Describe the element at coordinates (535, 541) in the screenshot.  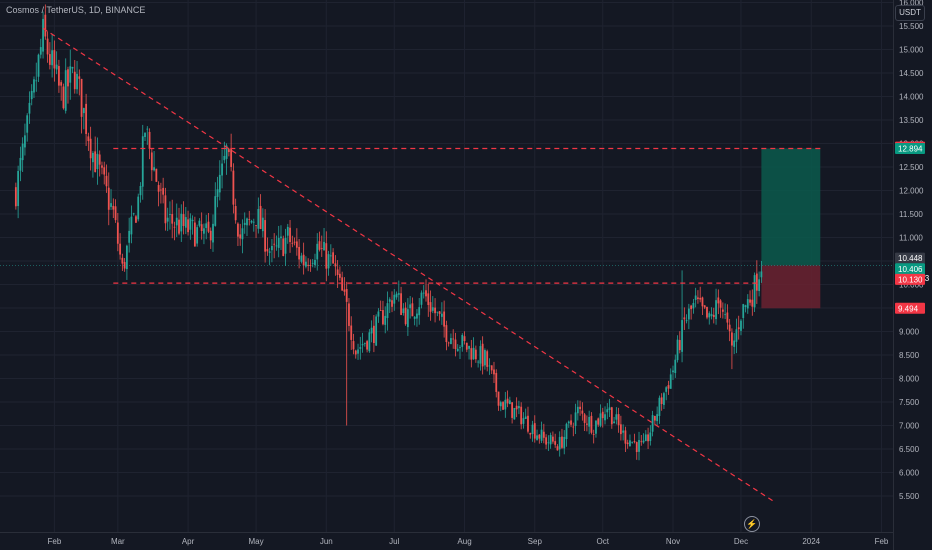
I see `x-tick-label: Sep` at that location.